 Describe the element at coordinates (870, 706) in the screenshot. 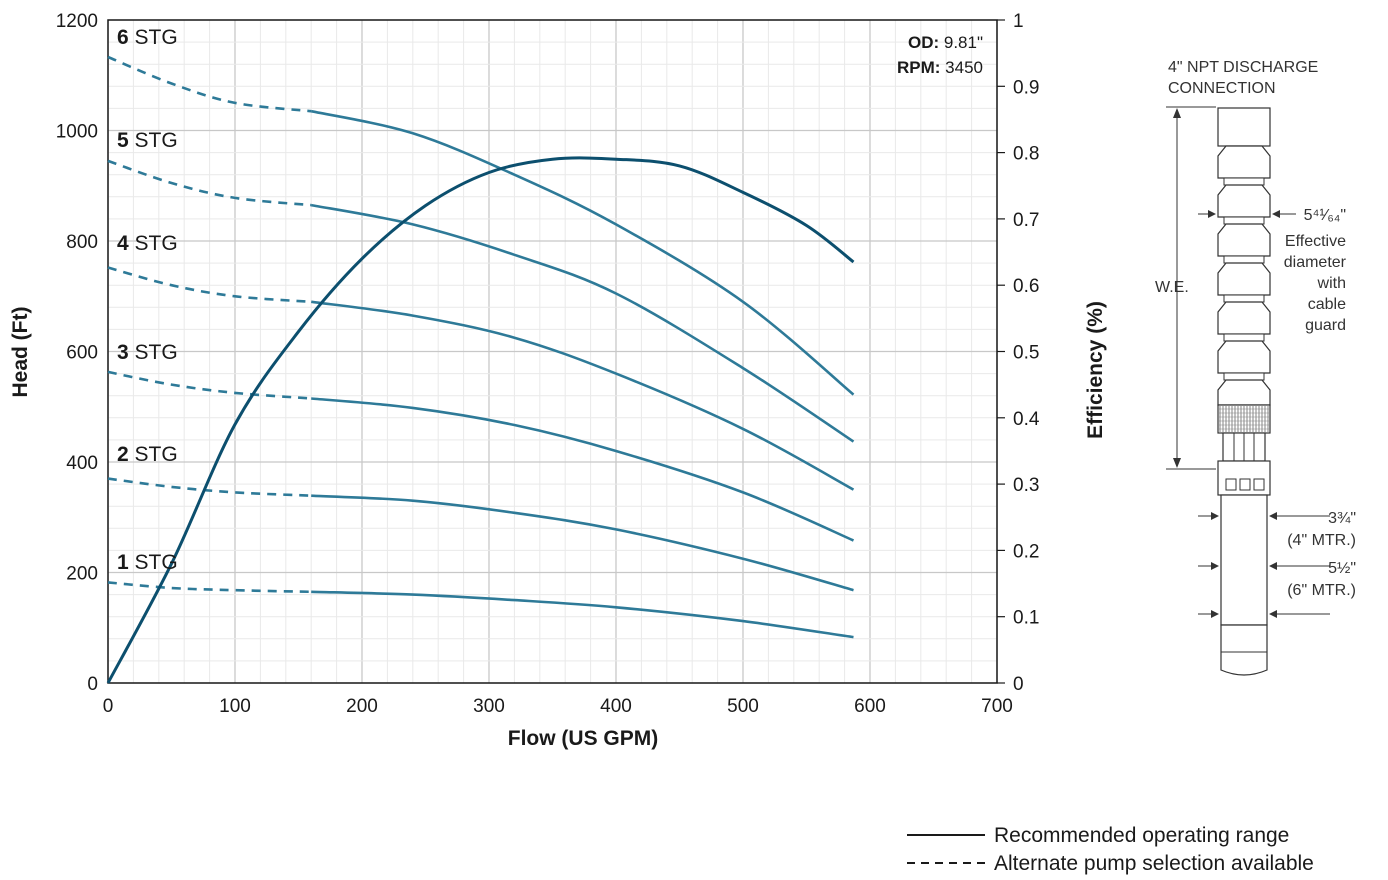

I see `x-tick-label: 600` at that location.